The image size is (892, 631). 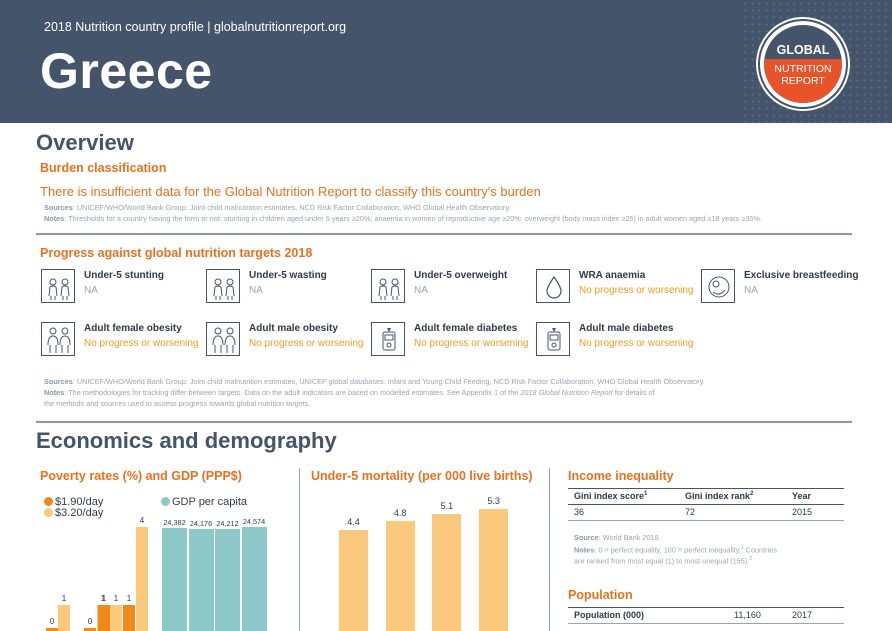 I want to click on mortality-bar-label: 4.4, so click(x=353, y=521).